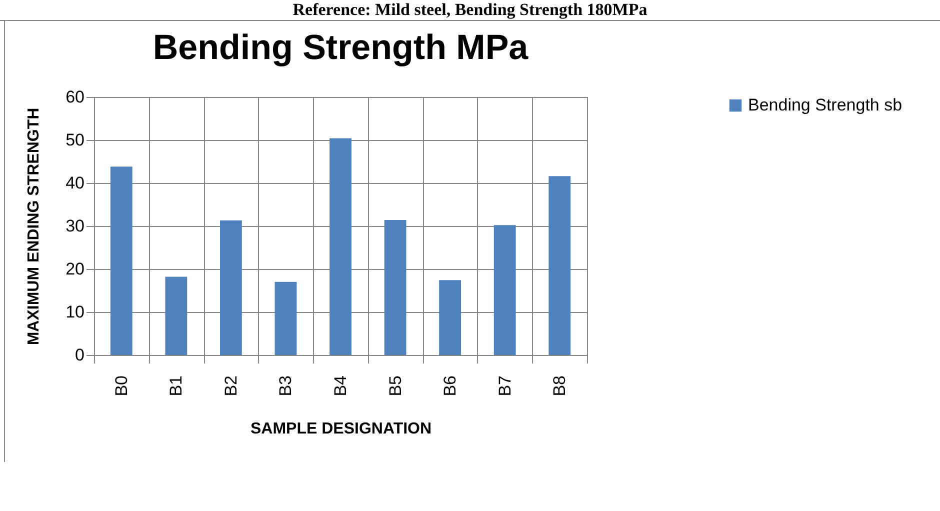  I want to click on y-tick-label: 30, so click(75, 226).